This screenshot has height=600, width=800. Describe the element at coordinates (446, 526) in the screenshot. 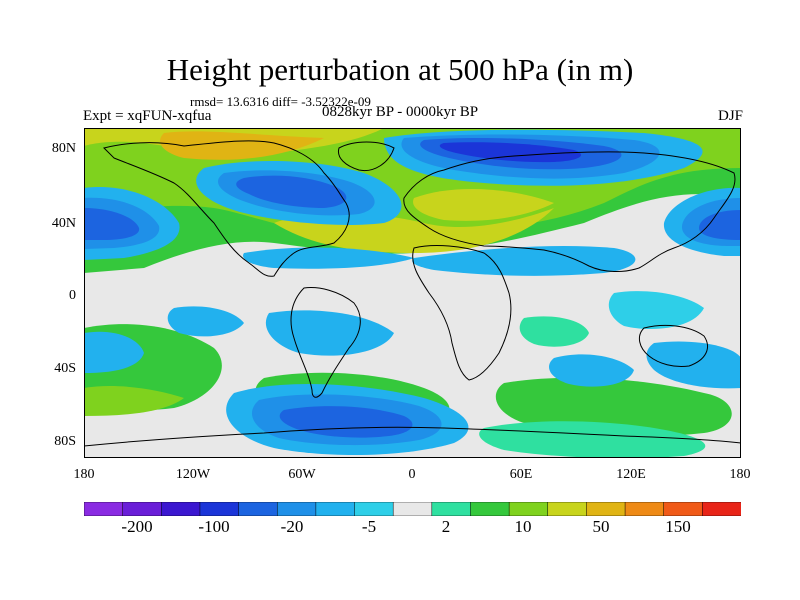

I see `colorbar-label: 2` at that location.